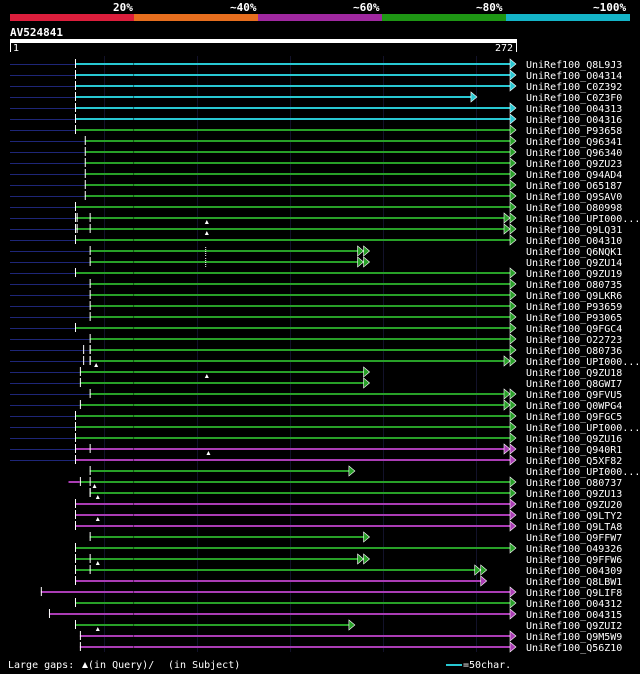 This screenshot has width=640, height=674. Describe the element at coordinates (345, 482) in the screenshot. I see `hit-row: UniRef100_O80737` at that location.